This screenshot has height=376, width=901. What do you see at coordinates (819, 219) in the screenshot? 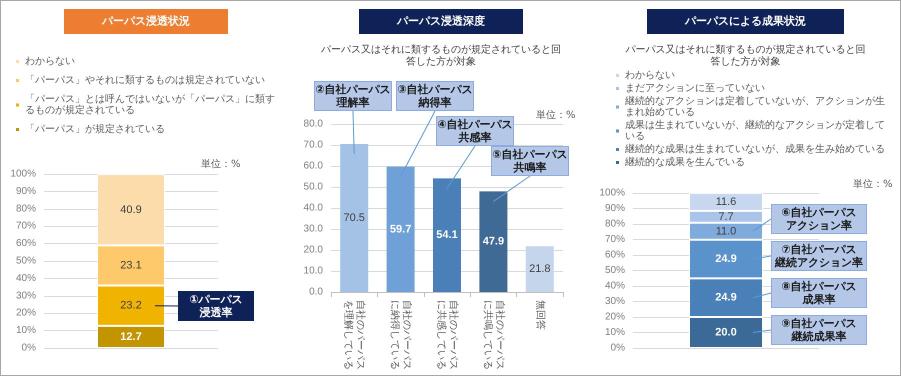
I see `annotation: ⑥自社パーパスアクション率` at bounding box center [819, 219].